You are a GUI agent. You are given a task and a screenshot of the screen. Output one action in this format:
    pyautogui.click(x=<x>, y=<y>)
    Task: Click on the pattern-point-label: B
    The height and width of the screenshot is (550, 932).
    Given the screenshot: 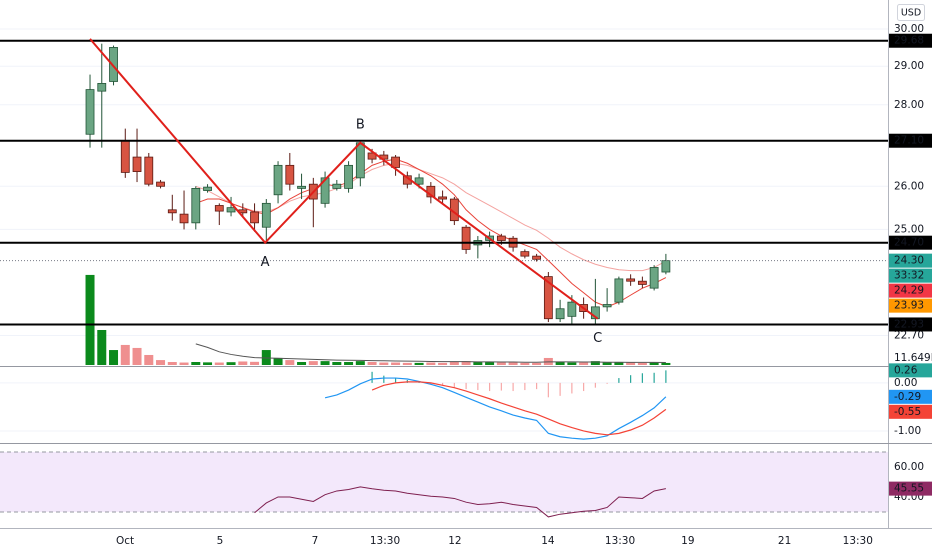 What is the action you would take?
    pyautogui.click(x=360, y=124)
    